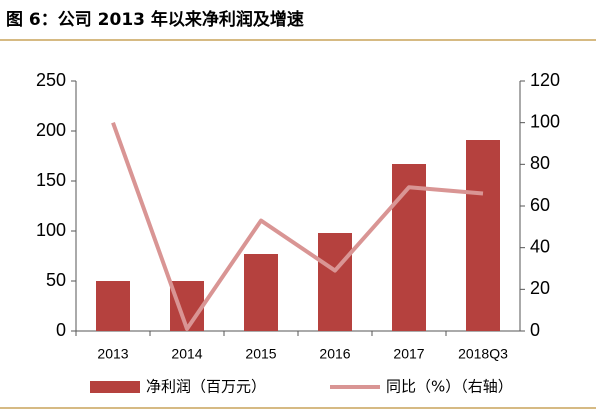  I want to click on x-tick-label: 2015, so click(260, 354).